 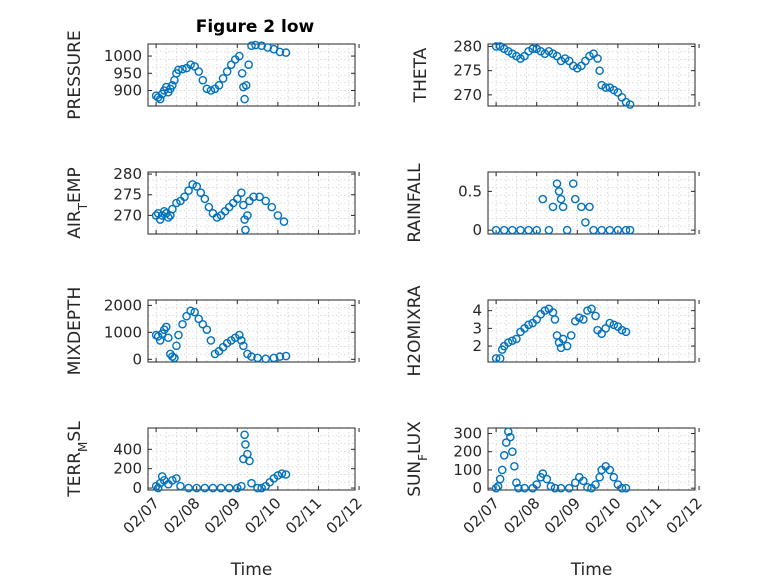 What do you see at coordinates (255, 27) in the screenshot?
I see `figure-title: Figure 2 low` at bounding box center [255, 27].